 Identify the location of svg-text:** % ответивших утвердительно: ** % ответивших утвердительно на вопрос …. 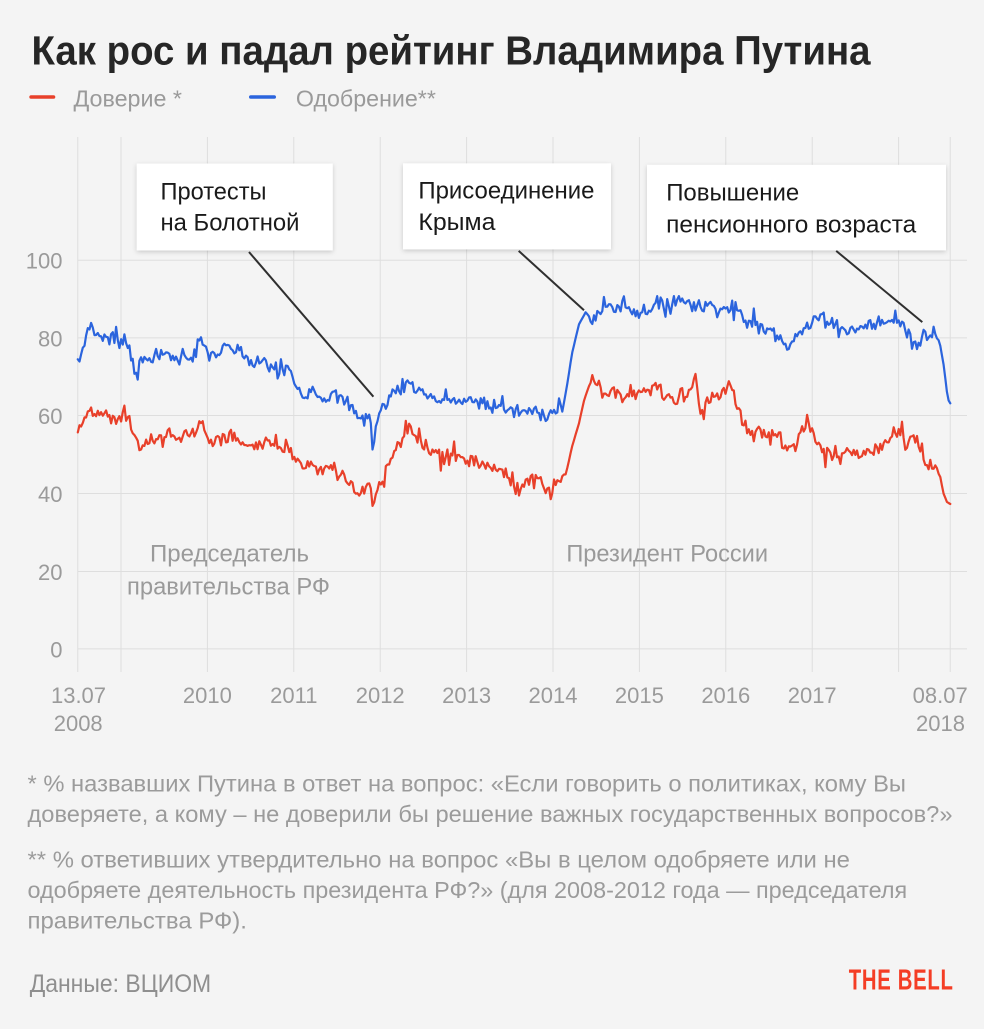
(439, 860).